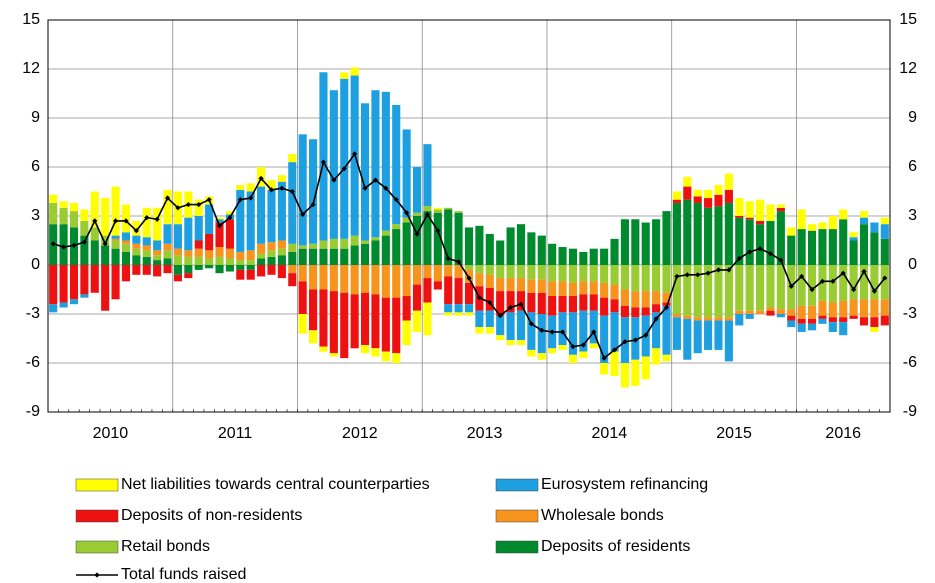 This screenshot has height=583, width=935. I want to click on legend-label: Total funds raised, so click(183, 574).